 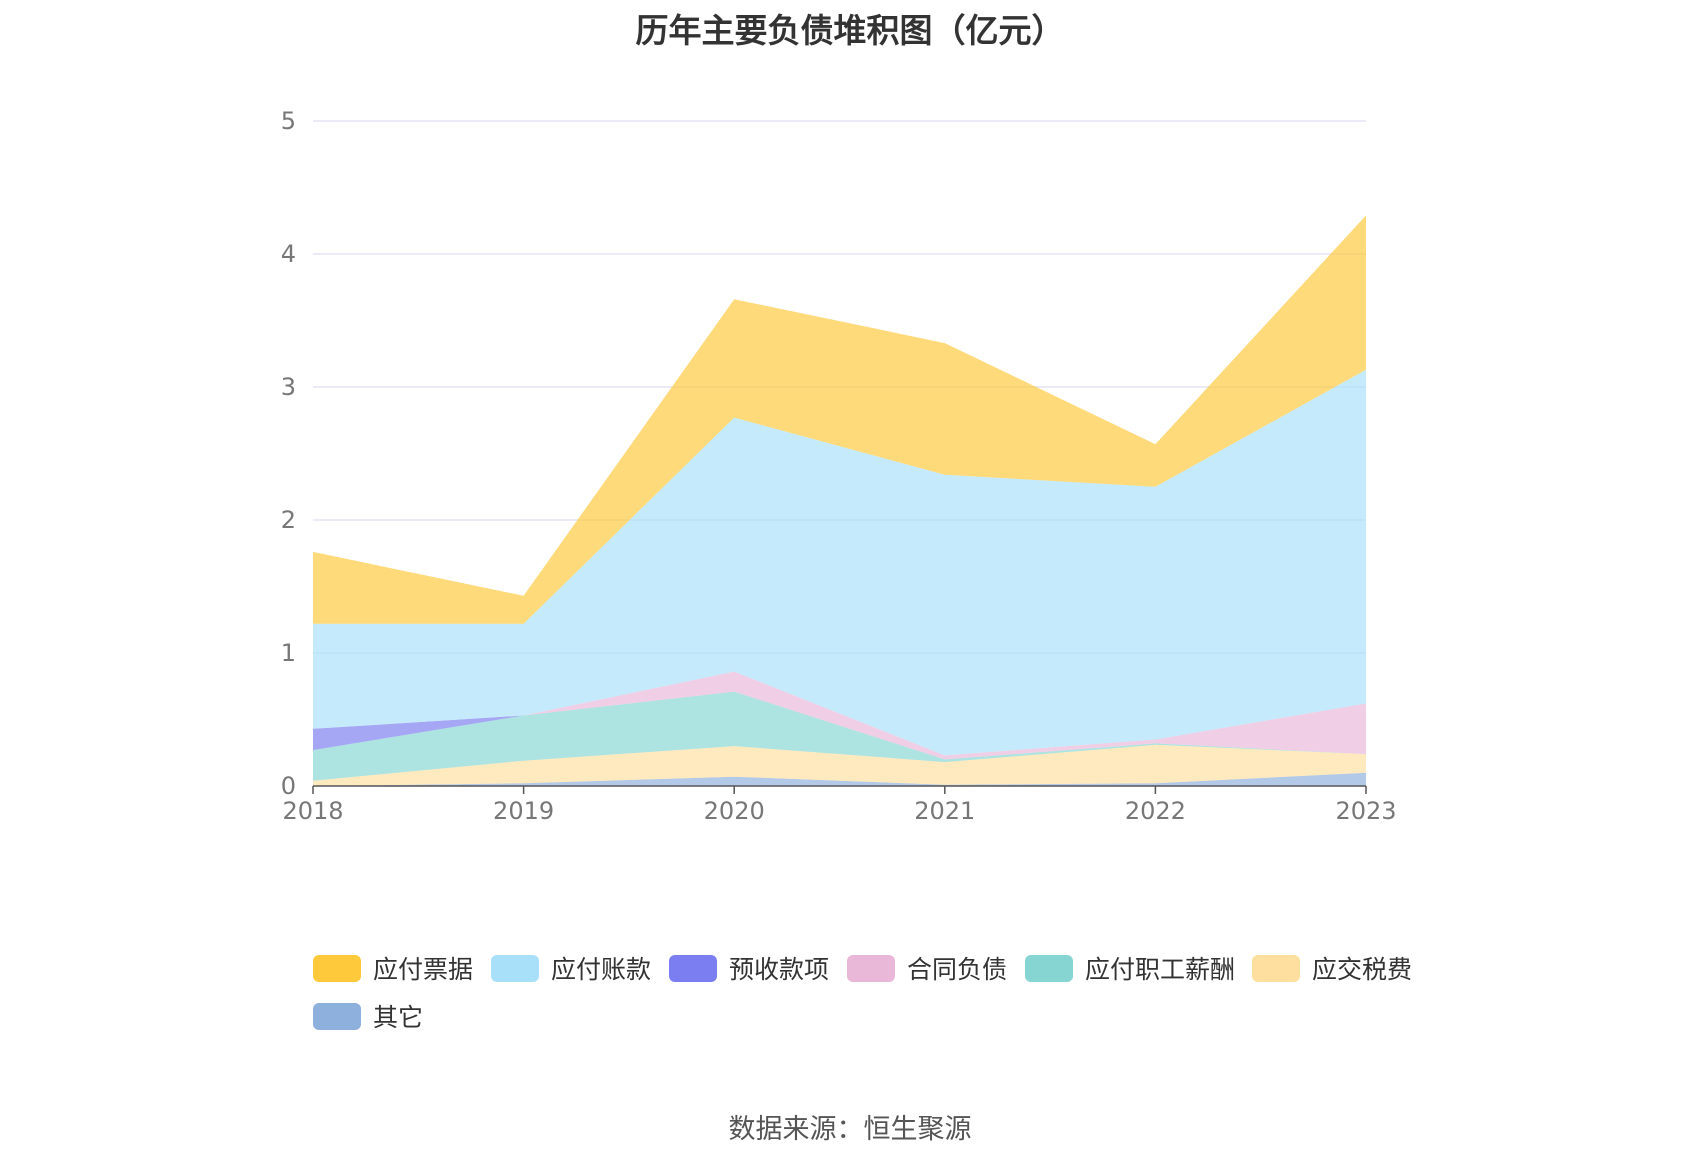 I want to click on area-series-合同负债, so click(x=839, y=715).